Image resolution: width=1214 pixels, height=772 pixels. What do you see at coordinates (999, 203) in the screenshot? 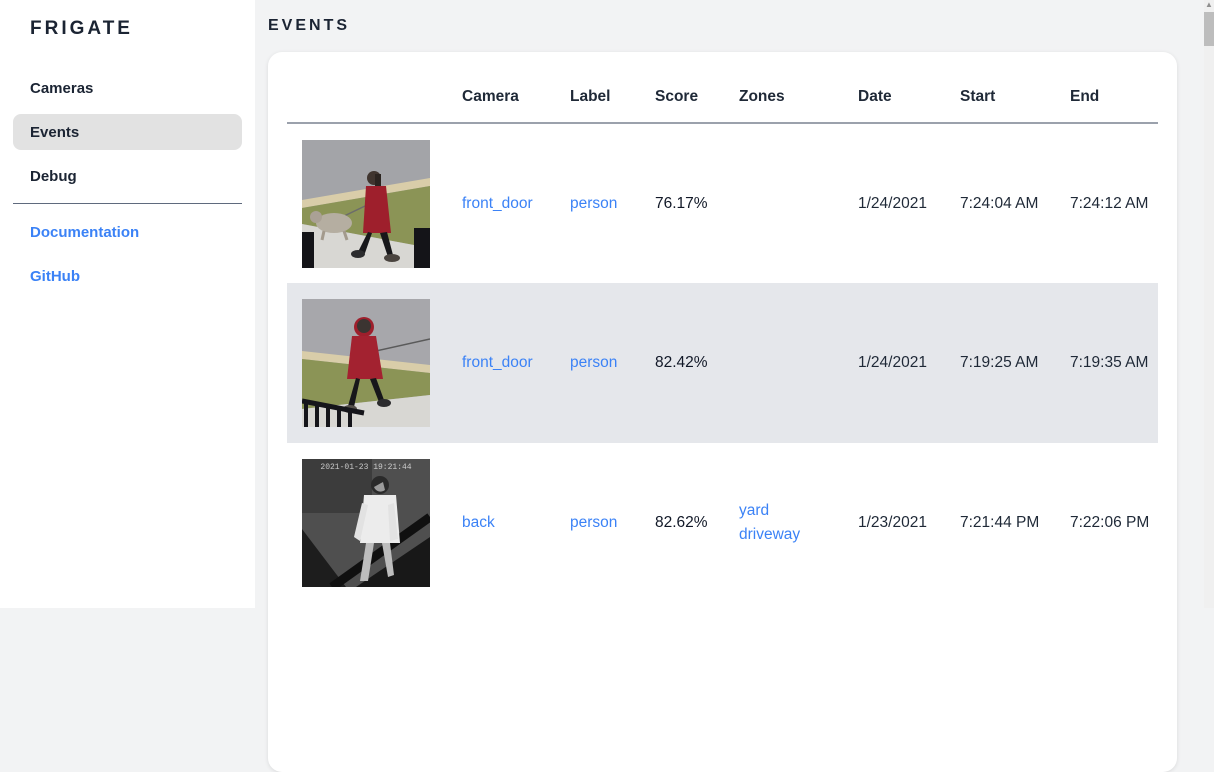
I see `start-value: 7:24:04 AM` at bounding box center [999, 203].